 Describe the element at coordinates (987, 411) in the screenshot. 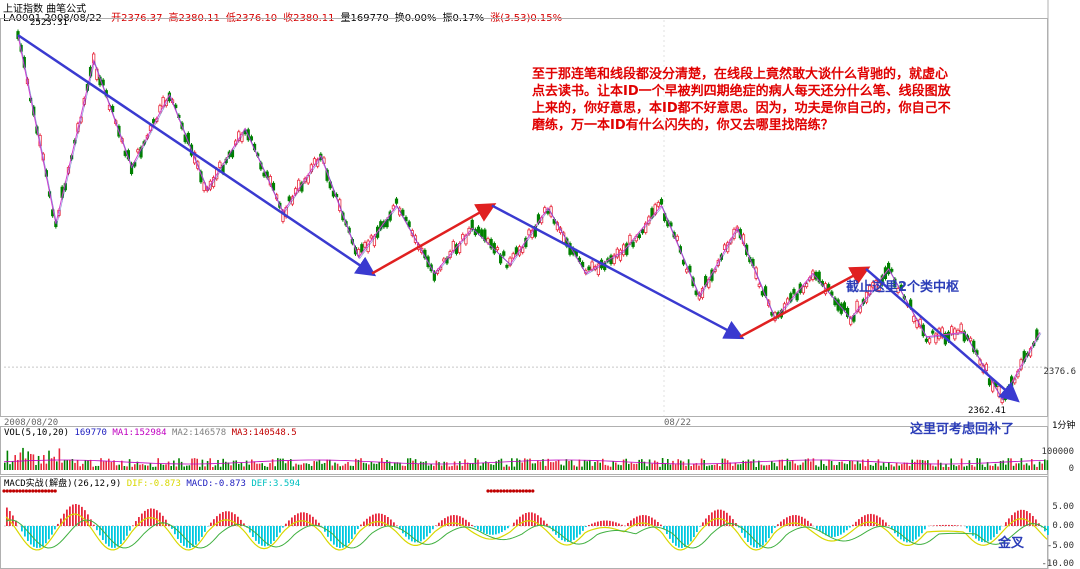

I see `low-label: 2362.41` at that location.